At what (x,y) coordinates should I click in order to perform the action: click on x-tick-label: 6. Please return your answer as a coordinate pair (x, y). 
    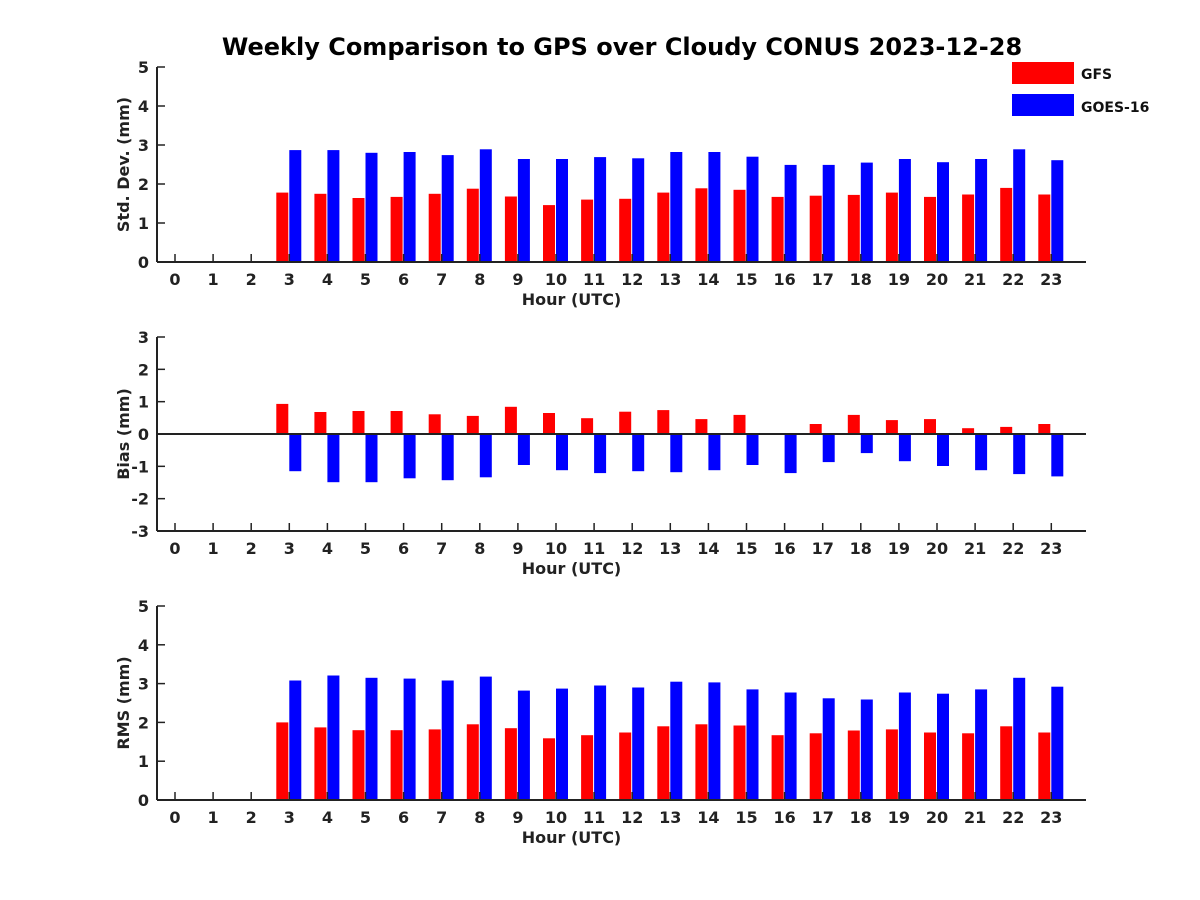
    Looking at the image, I should click on (403, 548).